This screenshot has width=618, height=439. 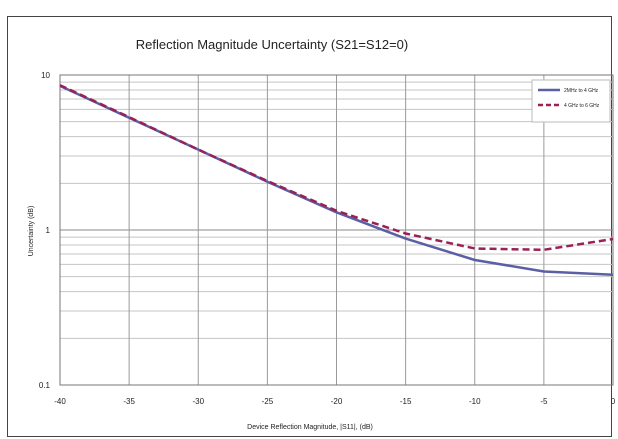 I want to click on y-tick-label: 1, so click(x=48, y=230).